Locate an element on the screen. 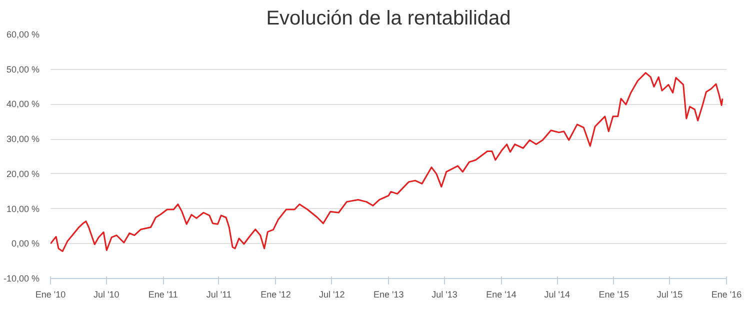  x-tick-label: Ene '10 is located at coordinates (50, 295).